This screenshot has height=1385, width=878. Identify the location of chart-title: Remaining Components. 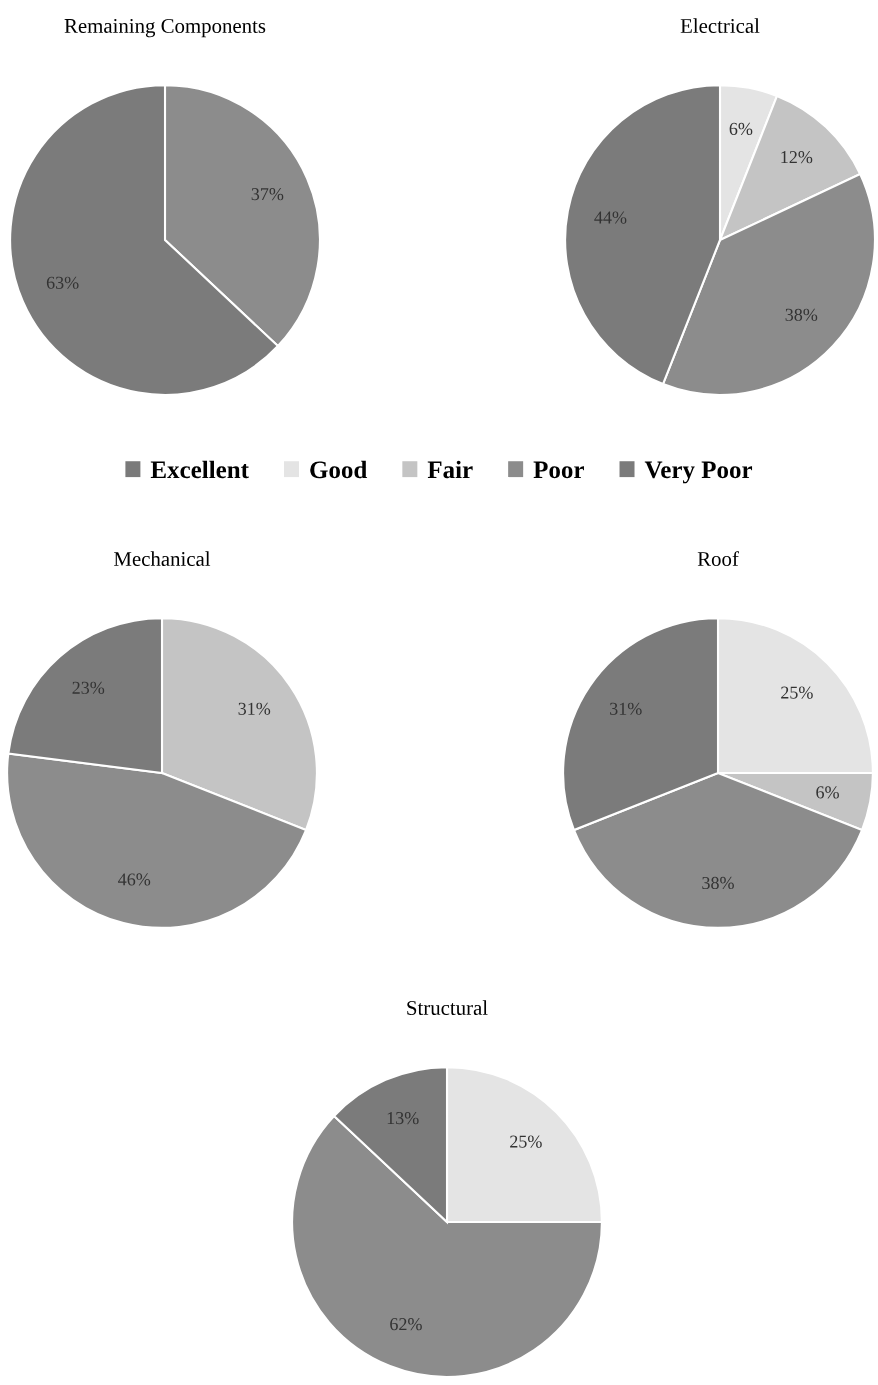
(165, 28).